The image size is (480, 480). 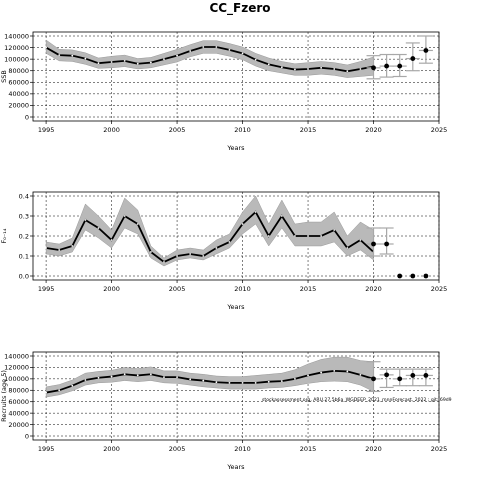 What do you see at coordinates (24, 216) in the screenshot?
I see `y-tick-label: 0.3` at bounding box center [24, 216].